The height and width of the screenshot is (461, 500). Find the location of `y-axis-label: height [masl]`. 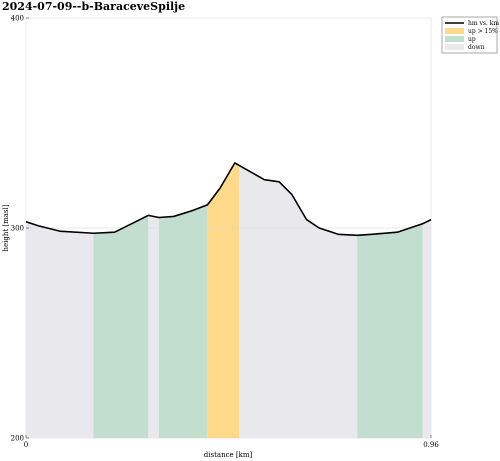

y-axis-label: height [masl] is located at coordinates (6, 227).